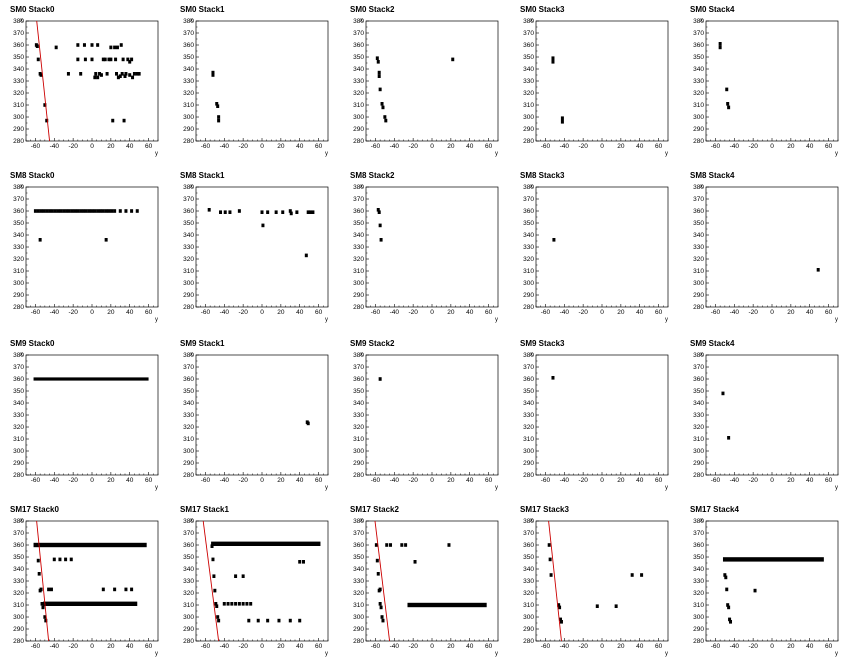 The height and width of the screenshot is (664, 851). I want to click on y-tick-label: 330, so click(358, 247).